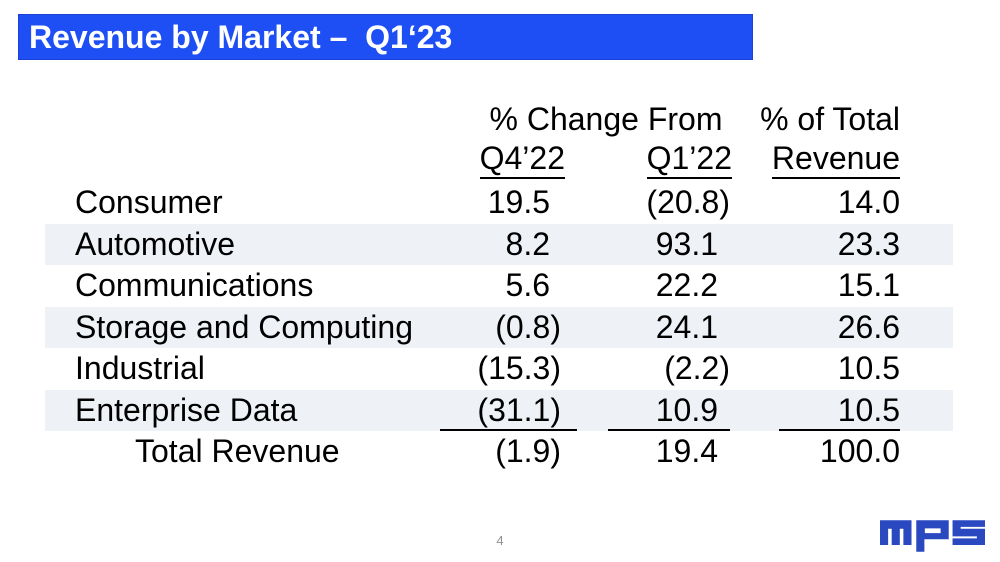 This screenshot has height=562, width=1000. Describe the element at coordinates (194, 285) in the screenshot. I see `row-label: Communications` at that location.